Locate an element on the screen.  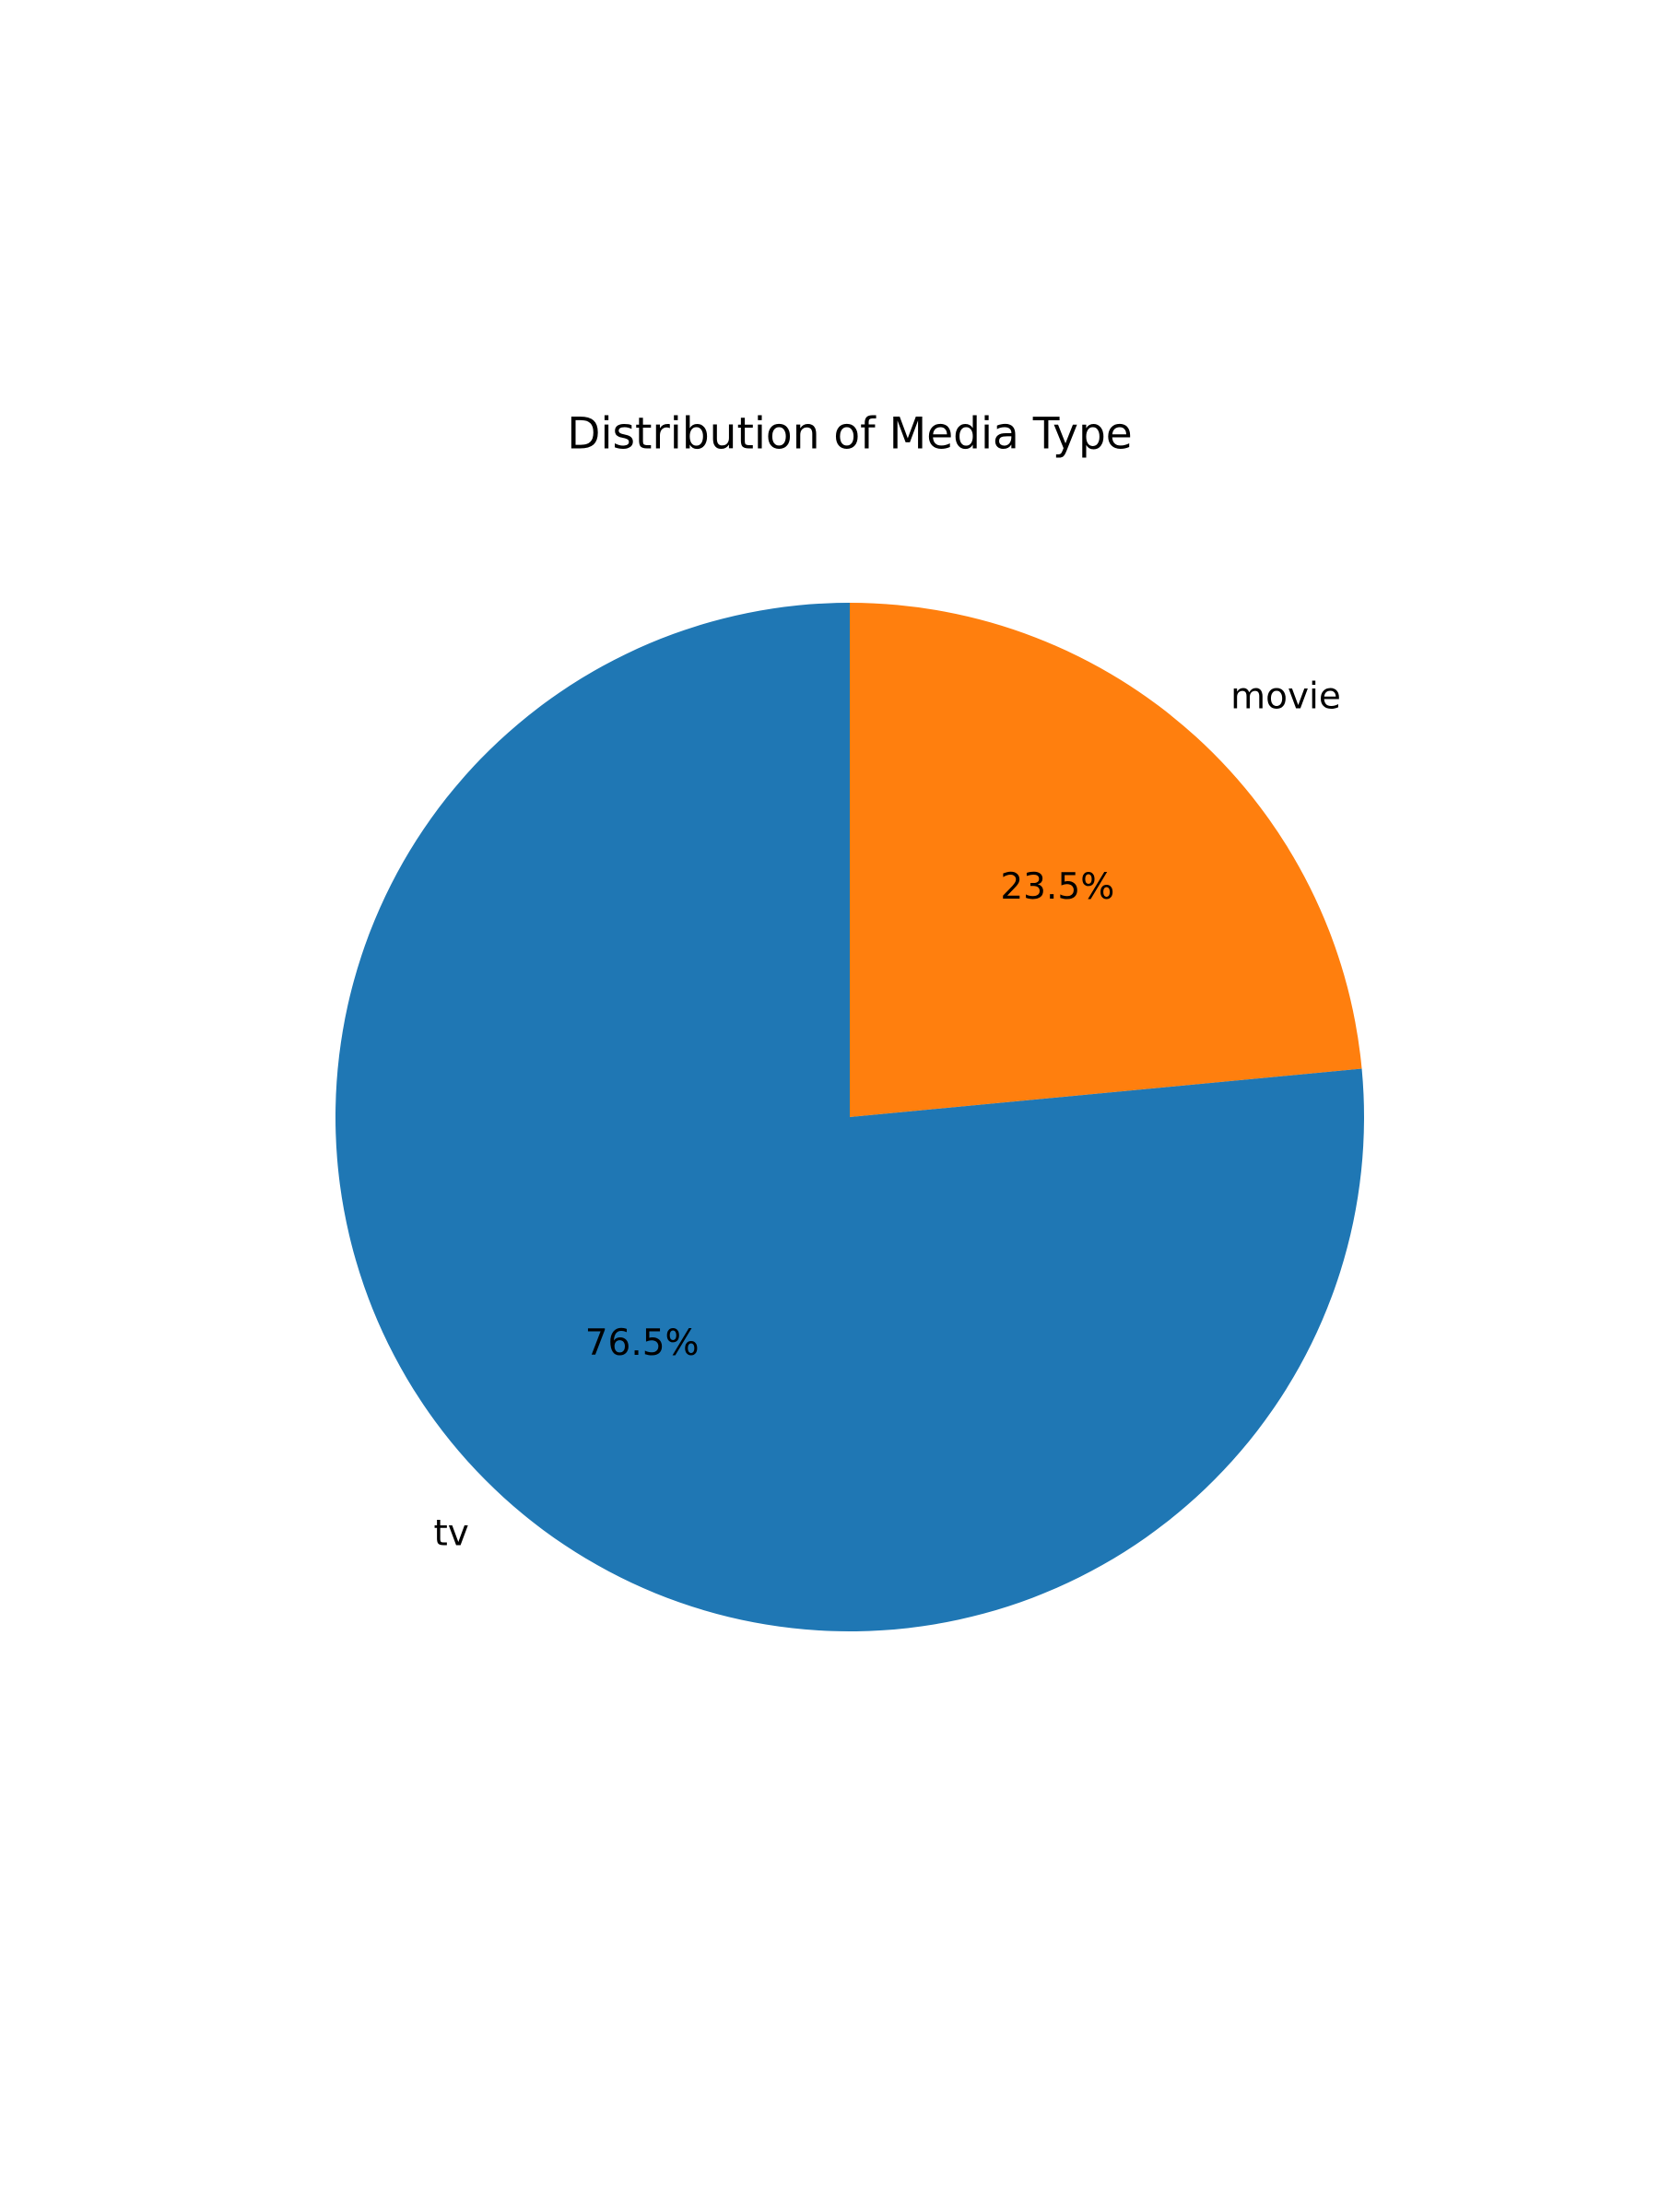
slice-percent-tv: 76.5% is located at coordinates (642, 1343).